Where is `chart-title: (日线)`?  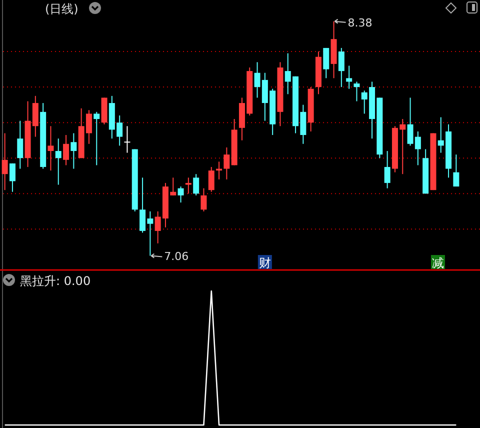 chart-title: (日线) is located at coordinates (61, 9).